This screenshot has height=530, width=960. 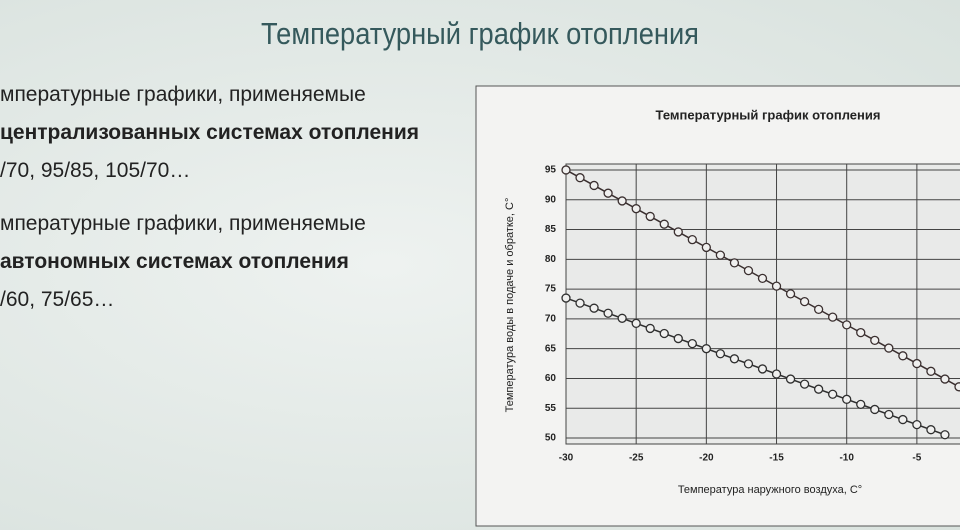 What do you see at coordinates (510, 305) in the screenshot?
I see `y-axis-label: Температура воды в подаче и обратке, С°` at bounding box center [510, 305].